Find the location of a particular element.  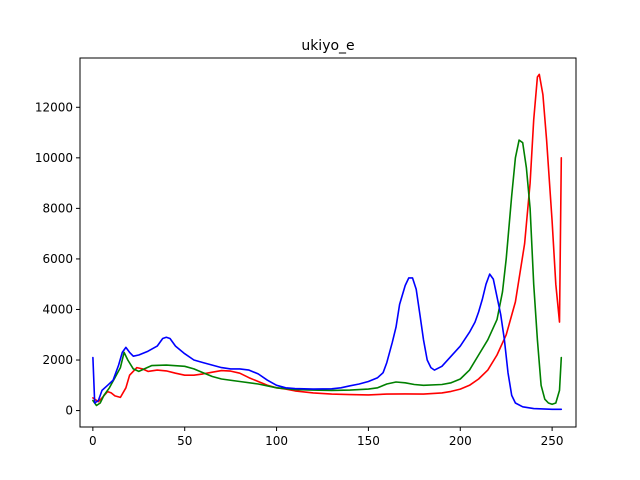

chart-title: ukiyo_e is located at coordinates (327, 46).